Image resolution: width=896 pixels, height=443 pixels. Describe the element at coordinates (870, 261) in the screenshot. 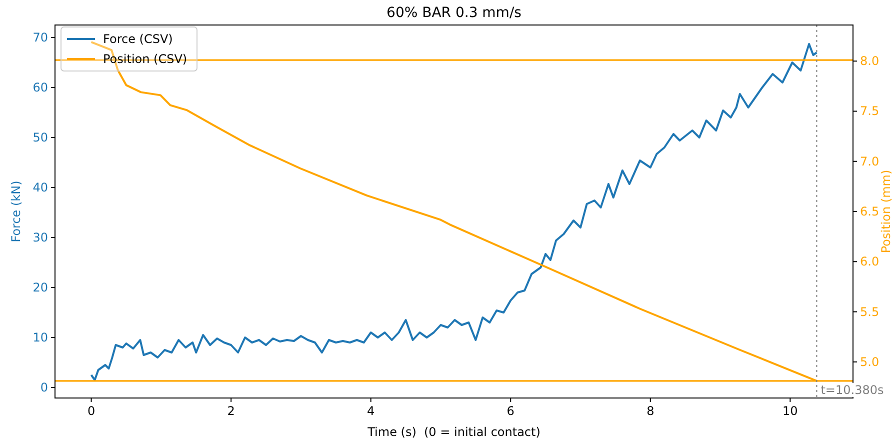

I see `y2-tick-label: 6.0` at that location.